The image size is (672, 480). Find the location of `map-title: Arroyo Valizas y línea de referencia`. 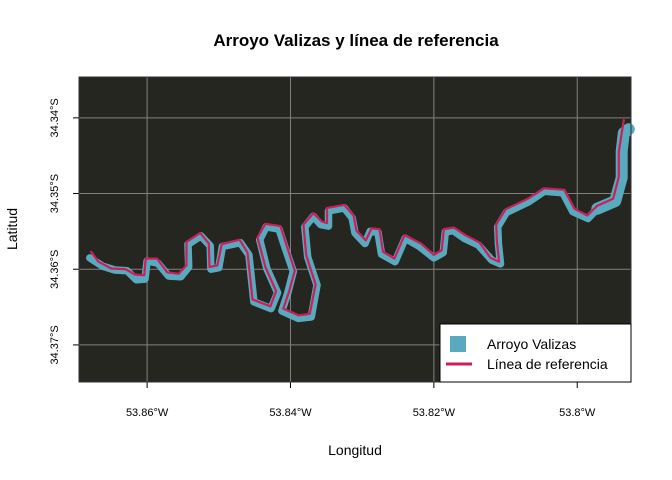

map-title: Arroyo Valizas y línea de referencia is located at coordinates (356, 40).